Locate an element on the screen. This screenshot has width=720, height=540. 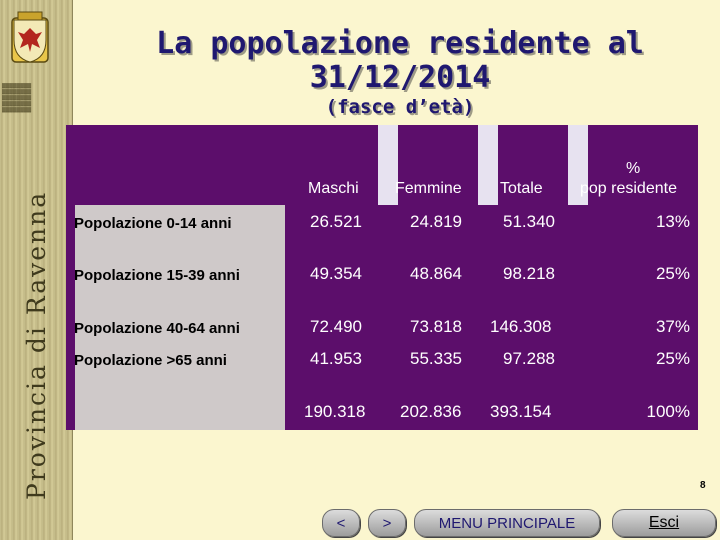
cell-maschi: 26.521 is located at coordinates (336, 221).